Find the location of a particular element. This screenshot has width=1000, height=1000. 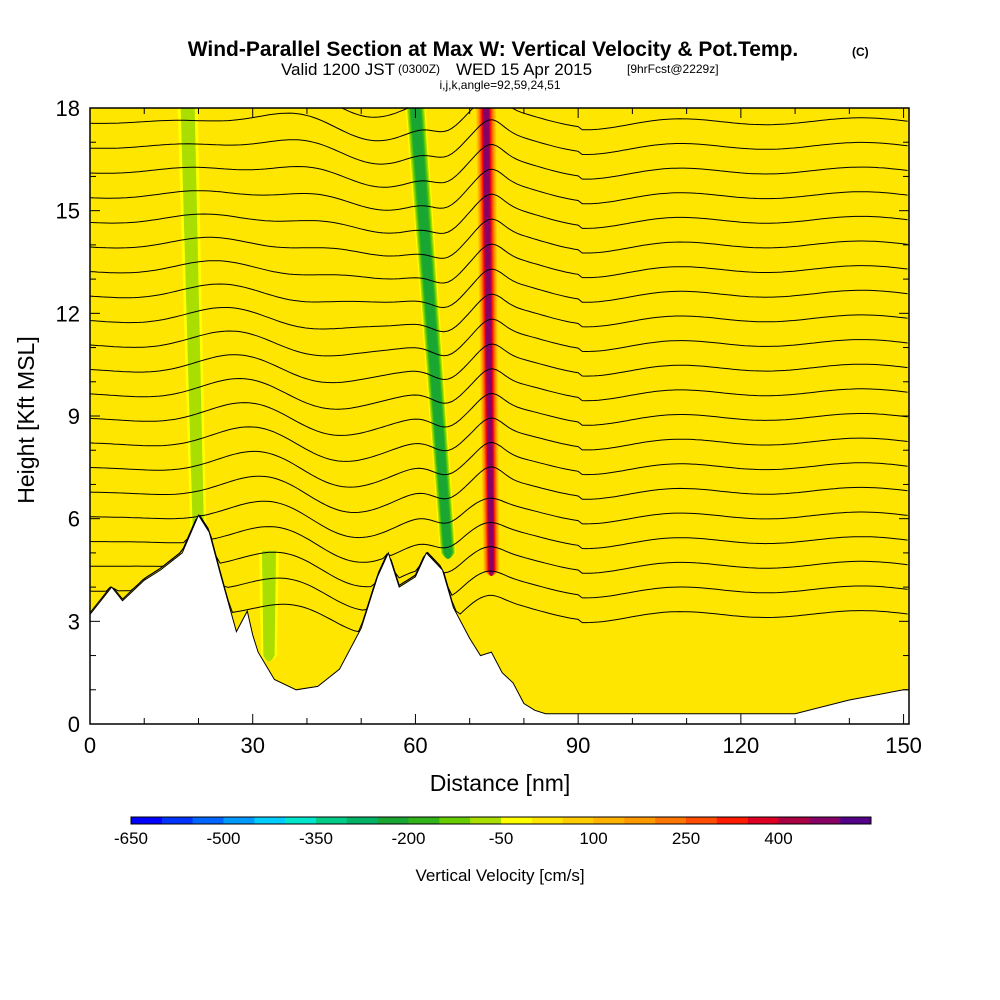

colorbar-tick-label-6: 250 is located at coordinates (686, 838).